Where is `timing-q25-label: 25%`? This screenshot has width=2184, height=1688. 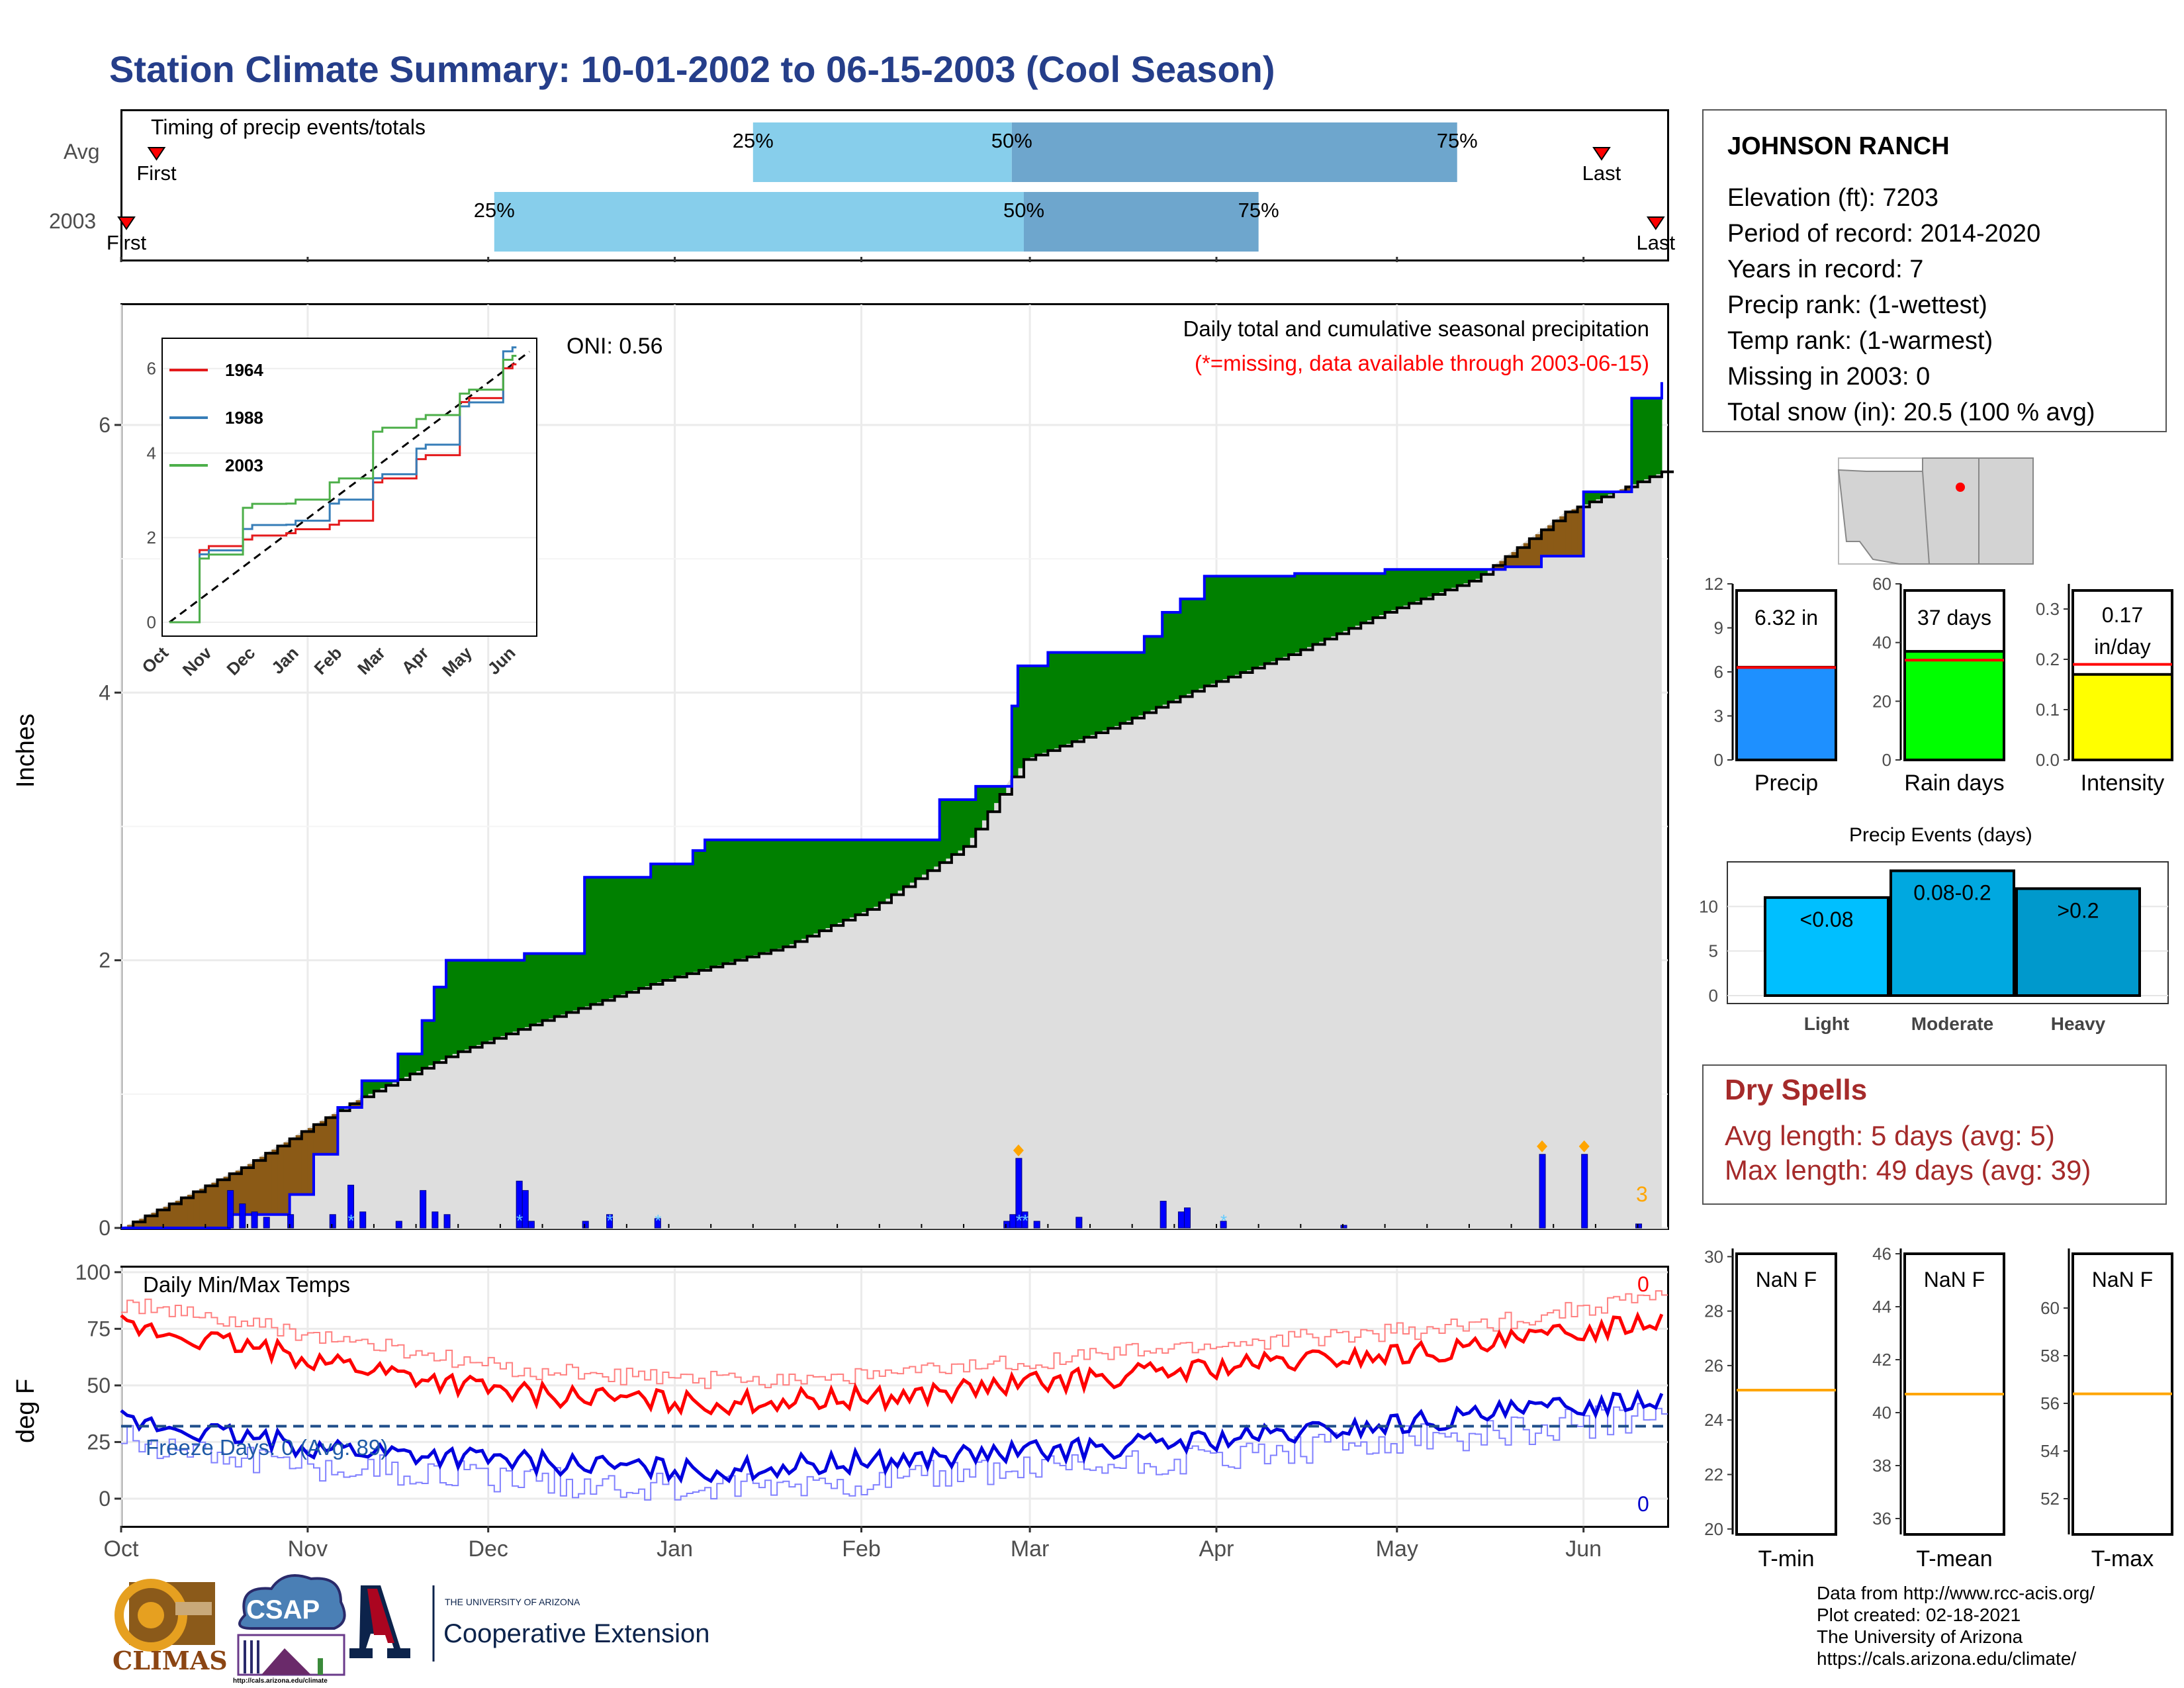
timing-q25-label: 25% is located at coordinates (754, 140).